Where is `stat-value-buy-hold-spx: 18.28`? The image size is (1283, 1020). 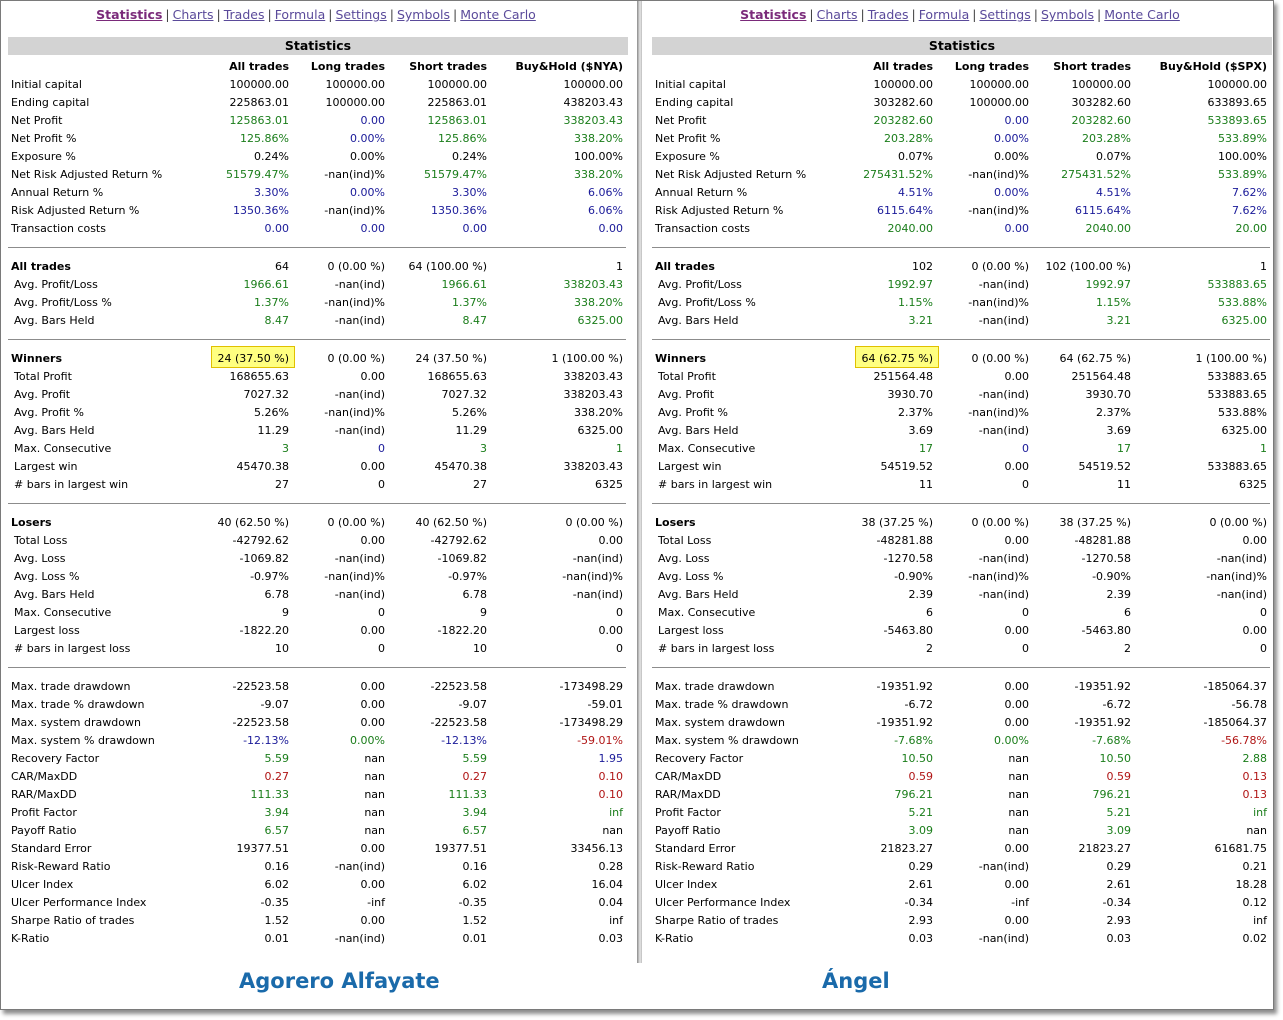 stat-value-buy-hold-spx: 18.28 is located at coordinates (1251, 884).